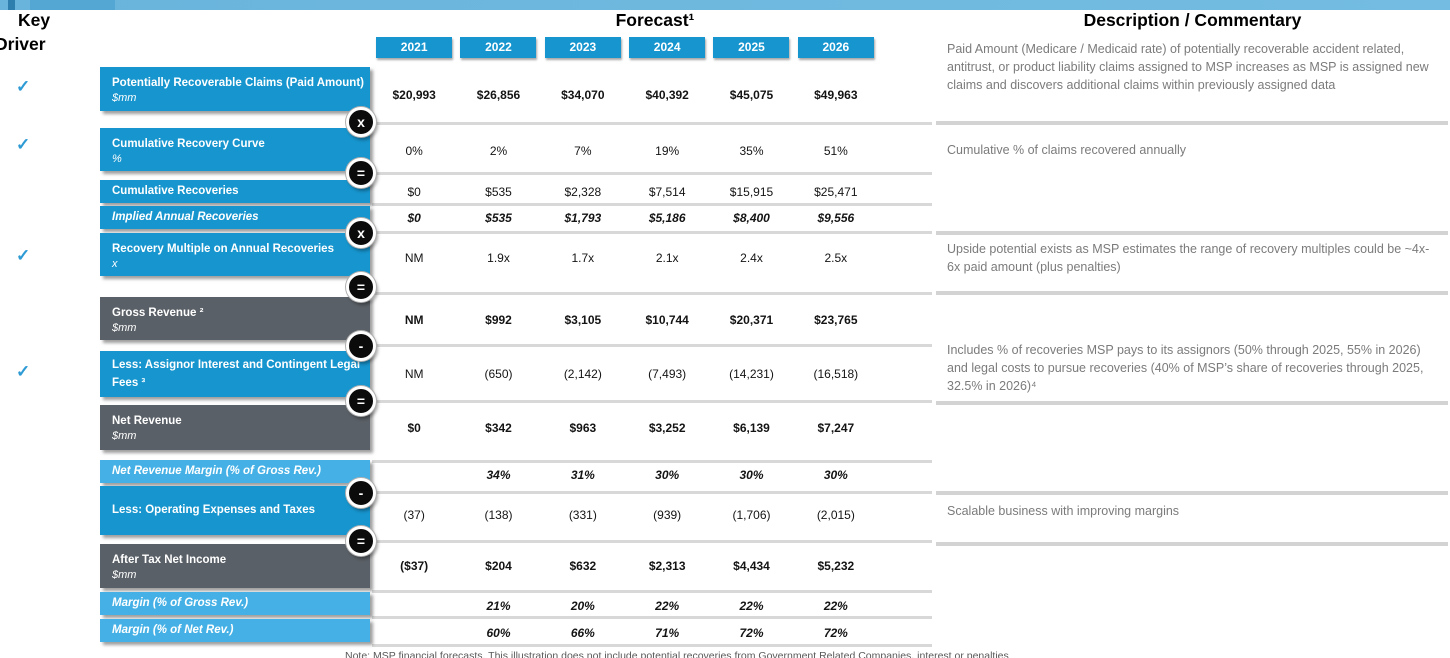 The width and height of the screenshot is (1450, 658). What do you see at coordinates (667, 514) in the screenshot?
I see `value-cell: (939)` at bounding box center [667, 514].